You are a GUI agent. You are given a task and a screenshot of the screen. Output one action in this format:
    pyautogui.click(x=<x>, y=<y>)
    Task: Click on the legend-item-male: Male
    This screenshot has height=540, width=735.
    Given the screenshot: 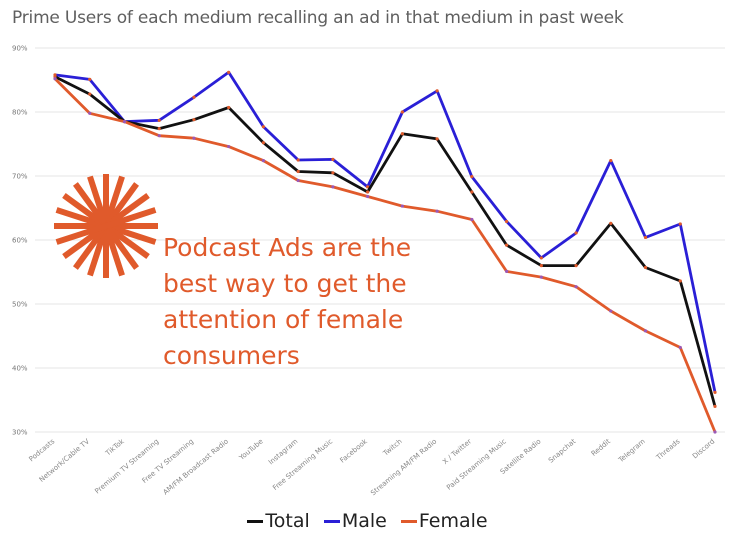 What is the action you would take?
    pyautogui.click(x=355, y=521)
    